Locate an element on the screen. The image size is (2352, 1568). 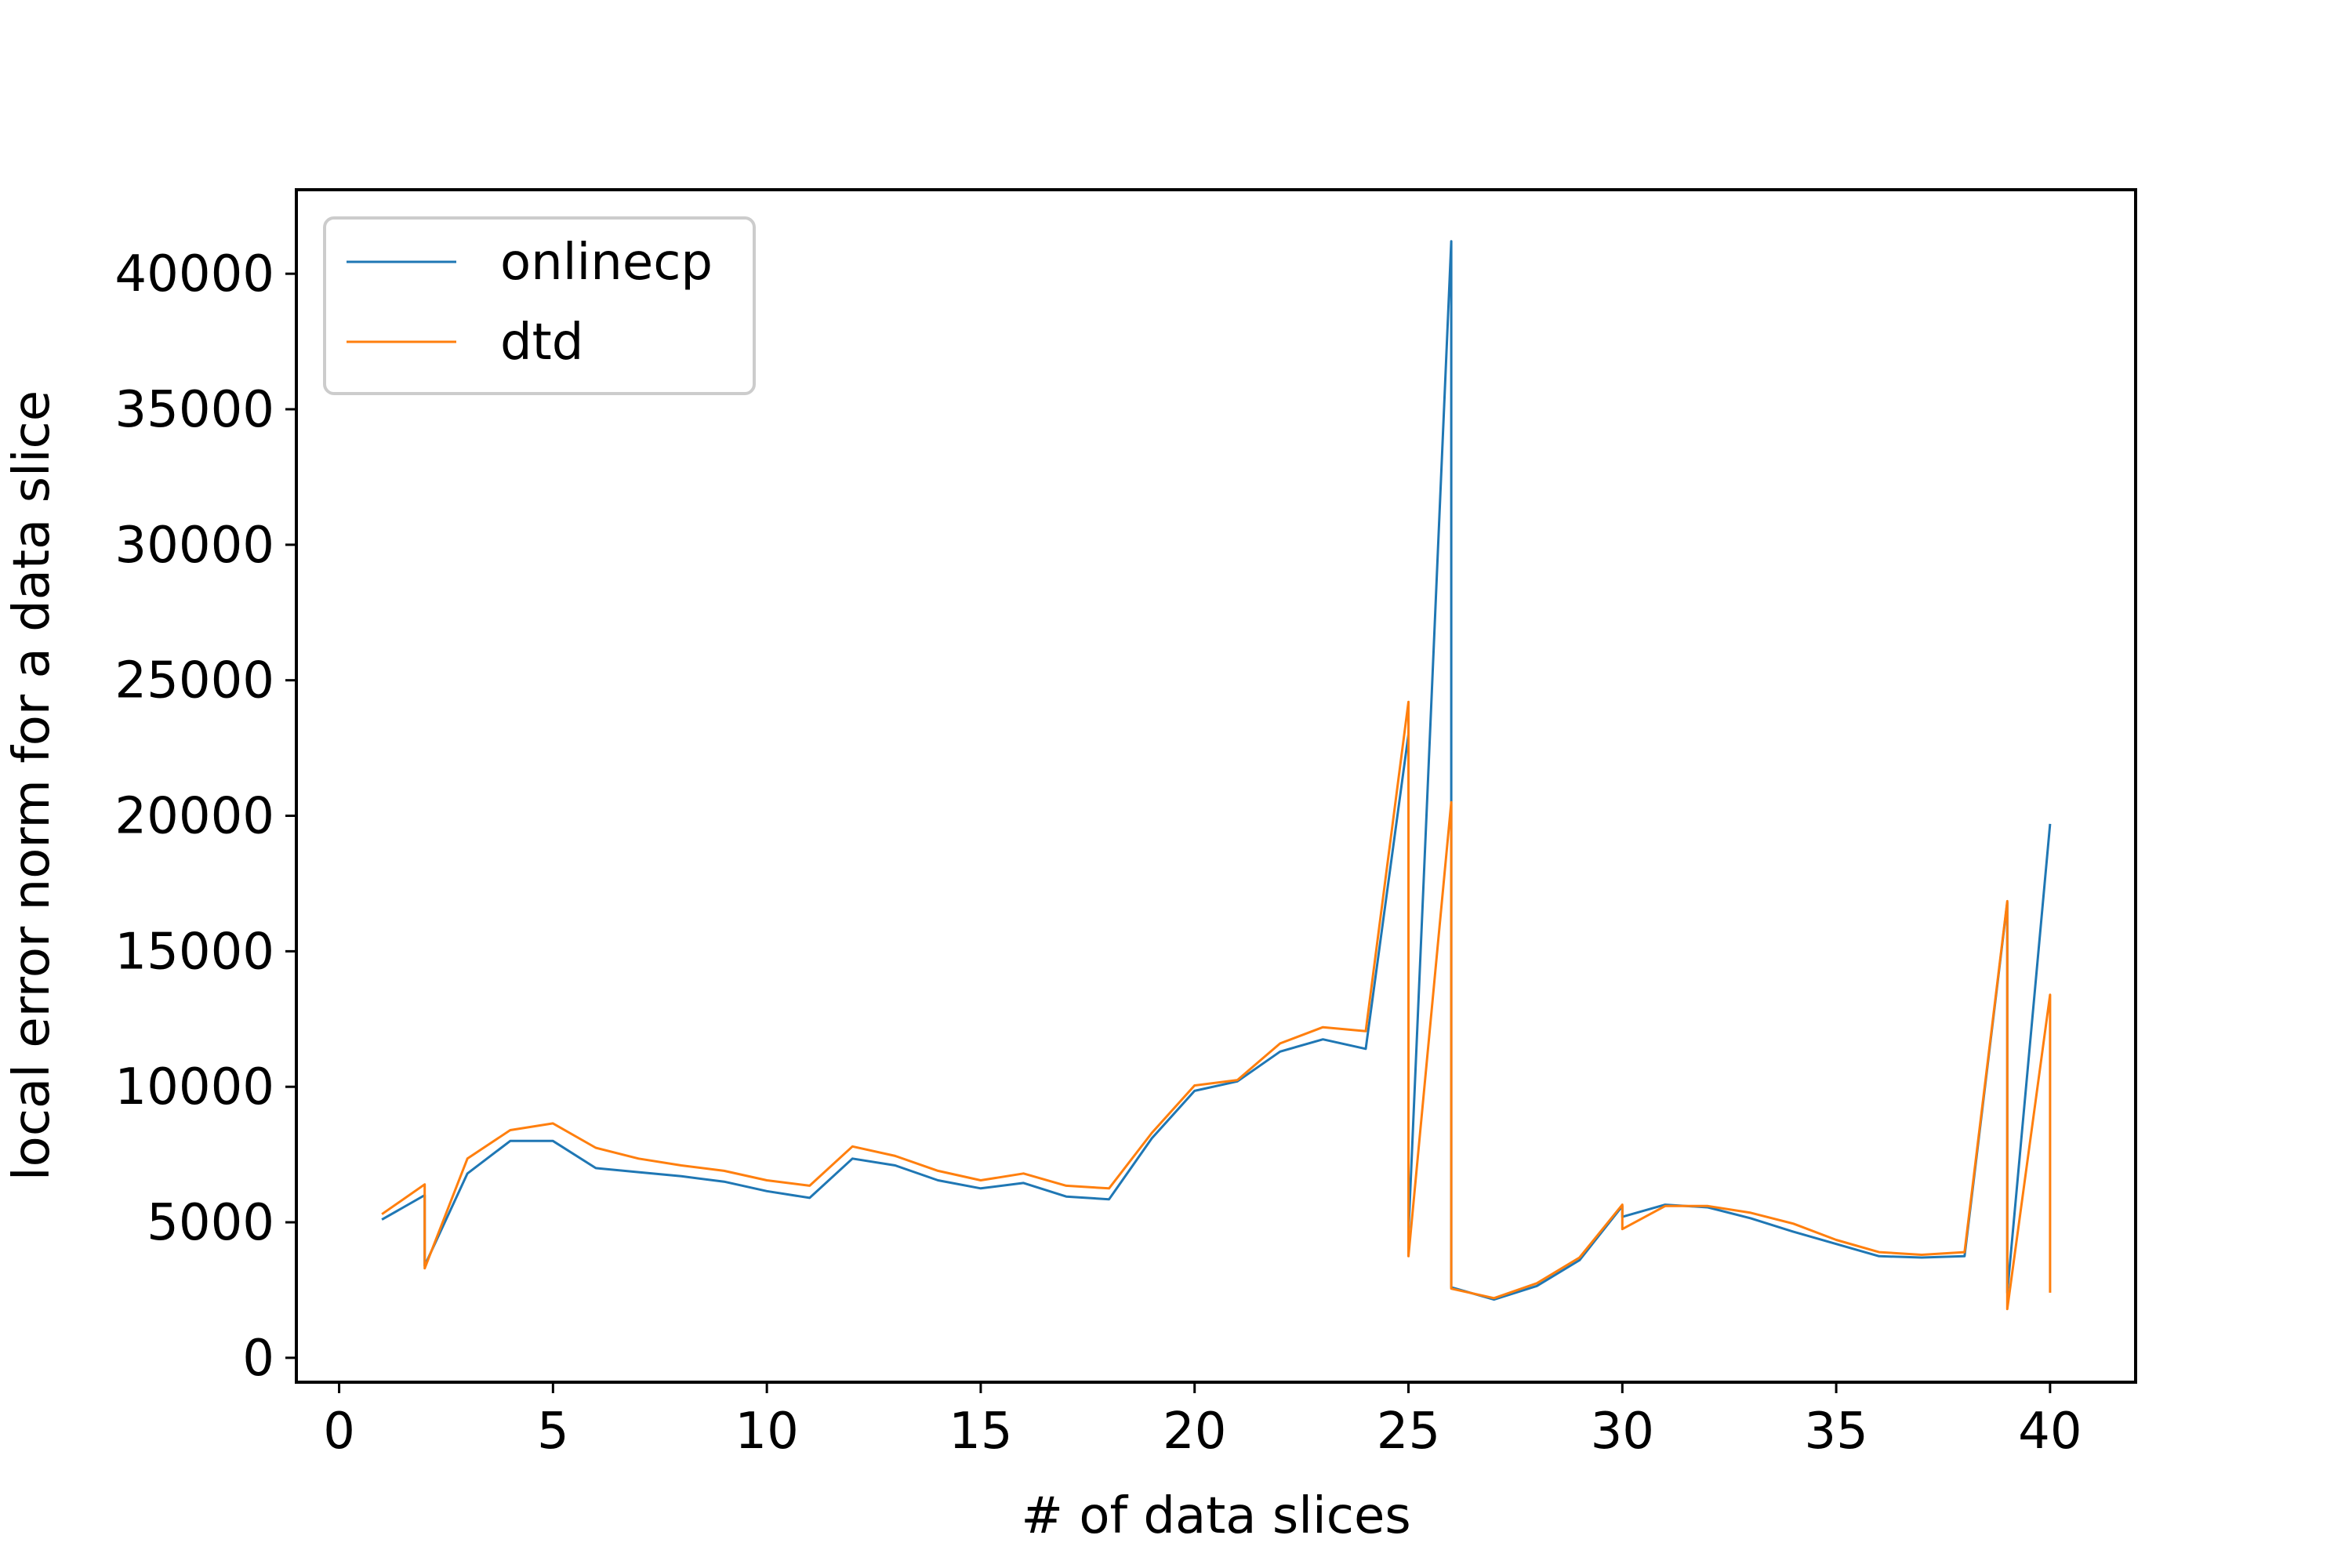
y-axis-title: local error norm for a data slice is located at coordinates (32, 785).